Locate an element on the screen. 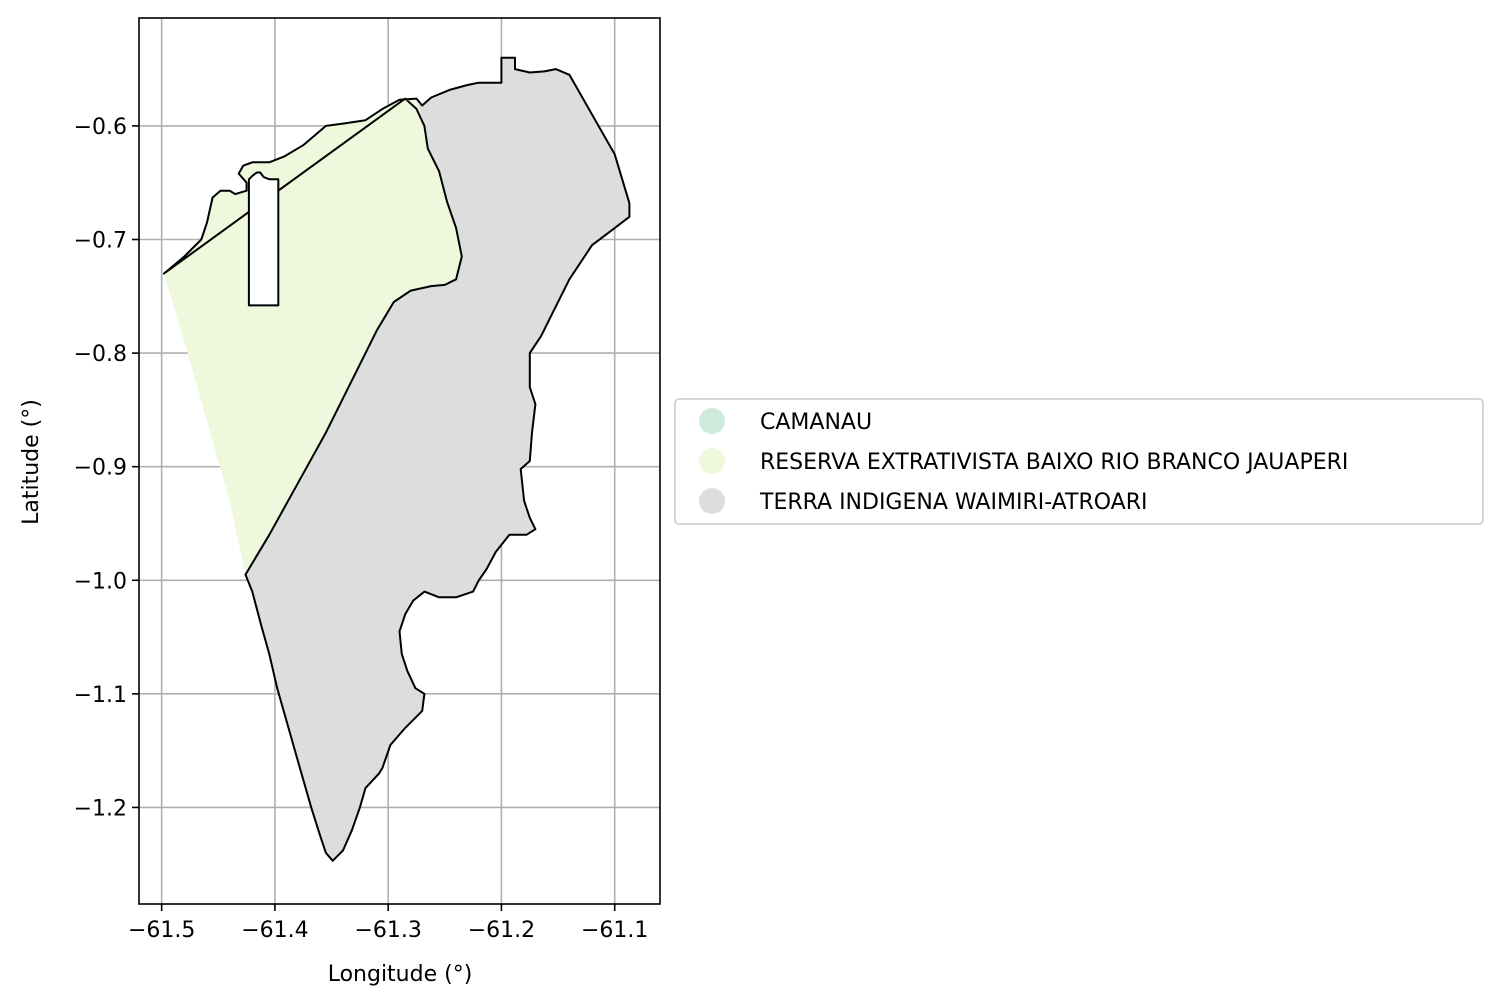 The height and width of the screenshot is (1006, 1502). y-axis-title: Latitude (°) is located at coordinates (31, 462).